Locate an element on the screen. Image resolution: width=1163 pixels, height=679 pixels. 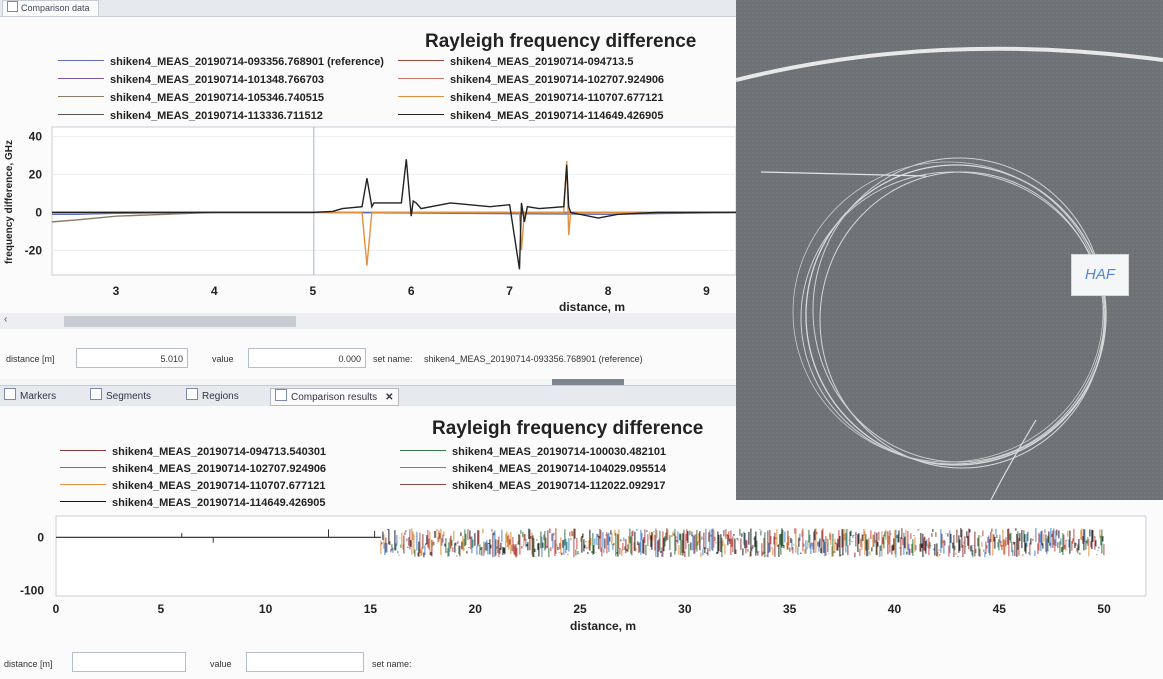
legend-entry: shiken4_MEAS_20190714-113336.711512 is located at coordinates (190, 116).